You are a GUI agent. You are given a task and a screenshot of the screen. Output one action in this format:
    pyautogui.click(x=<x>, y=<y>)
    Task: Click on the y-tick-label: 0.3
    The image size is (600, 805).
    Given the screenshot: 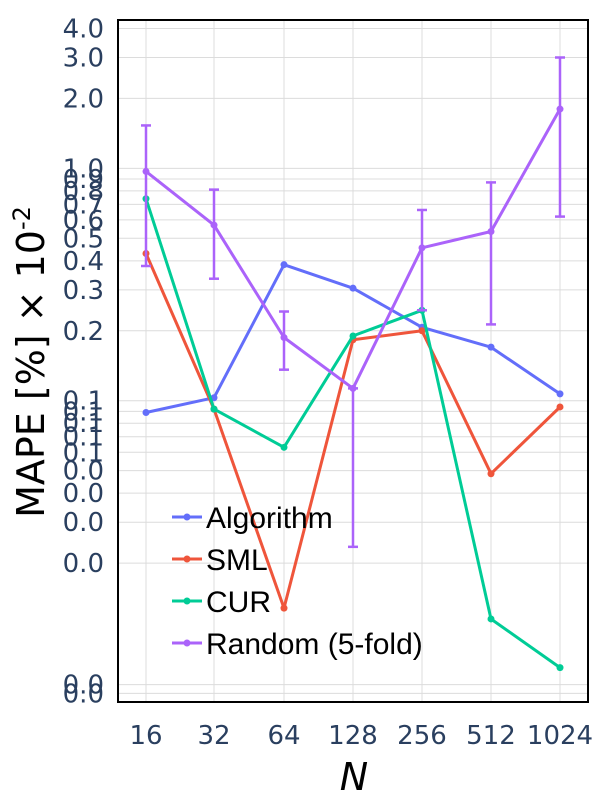 What is the action you would take?
    pyautogui.click(x=83, y=291)
    